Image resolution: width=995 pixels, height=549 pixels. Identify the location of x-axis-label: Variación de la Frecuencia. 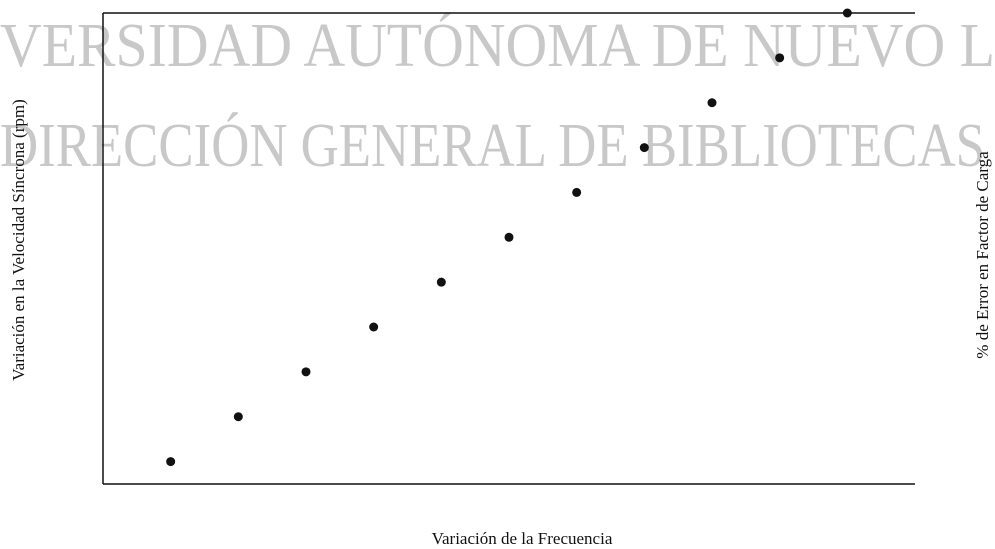
(522, 538).